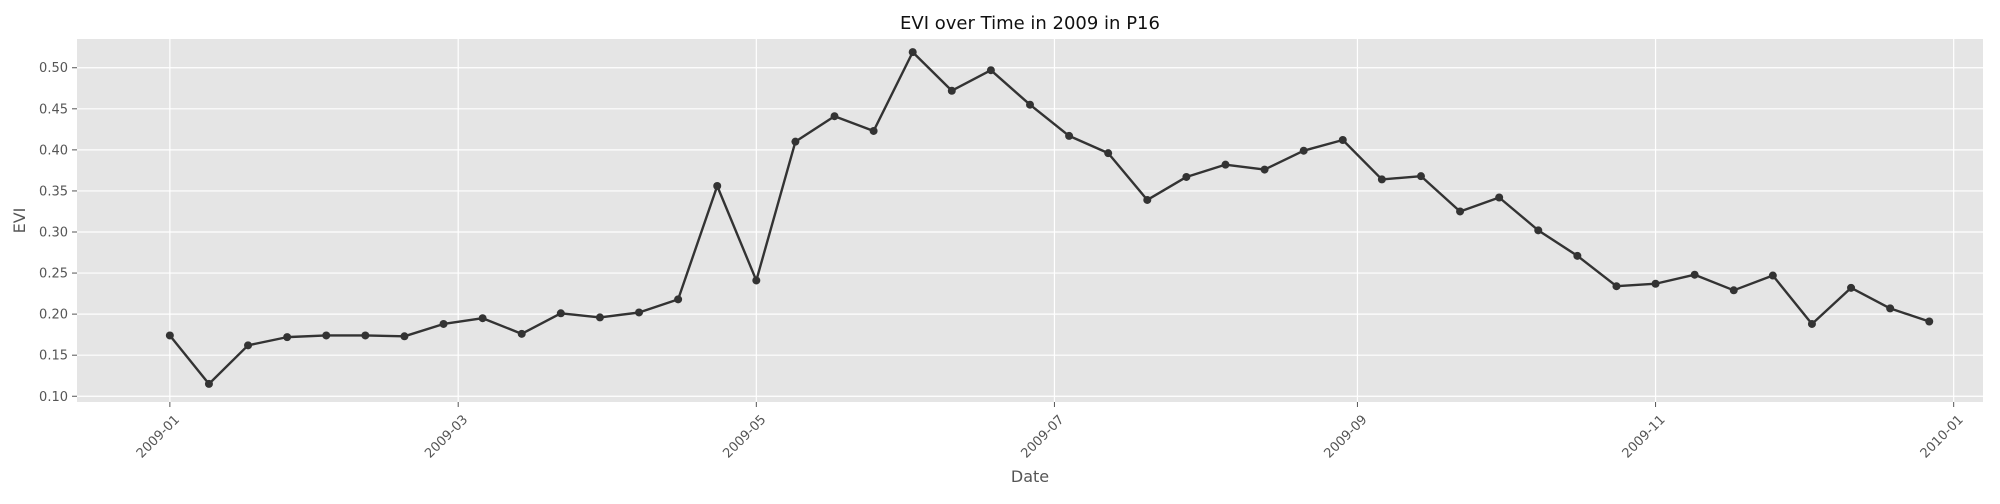 The image size is (2000, 504). I want to click on y-tick-label: 0.15, so click(53, 356).